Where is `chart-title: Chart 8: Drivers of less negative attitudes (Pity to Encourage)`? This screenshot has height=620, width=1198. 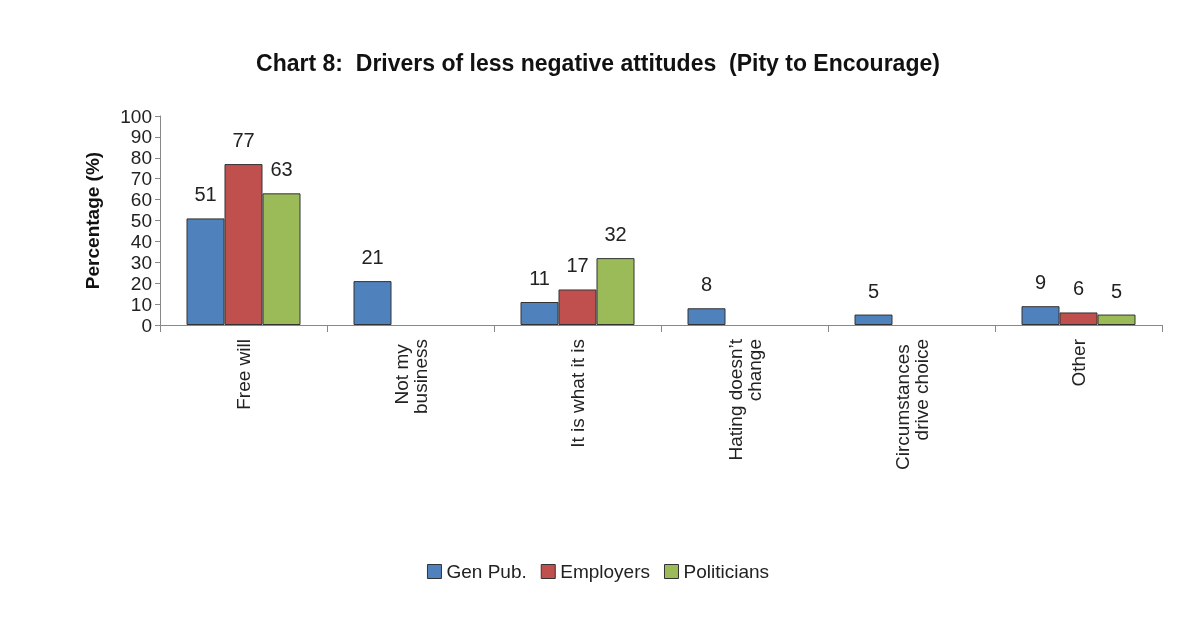
chart-title: Chart 8: Drivers of less negative attitudes (Pity to Encourage) is located at coordinates (598, 62).